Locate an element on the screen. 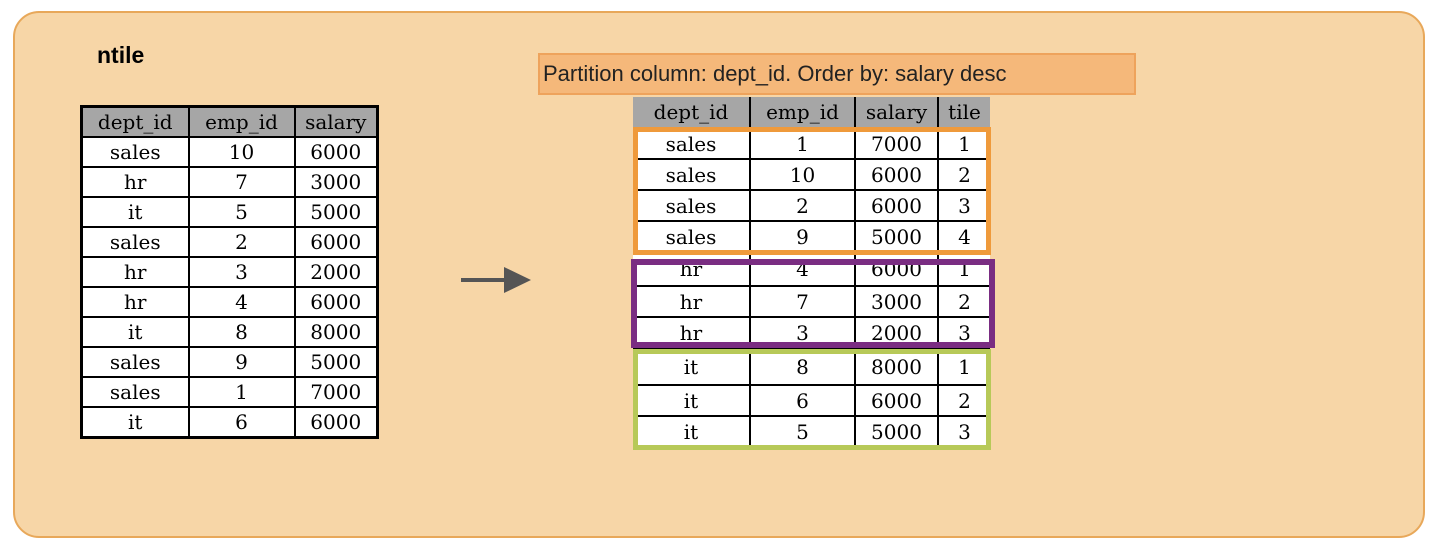  output-cell-salary: 8000 is located at coordinates (897, 367).